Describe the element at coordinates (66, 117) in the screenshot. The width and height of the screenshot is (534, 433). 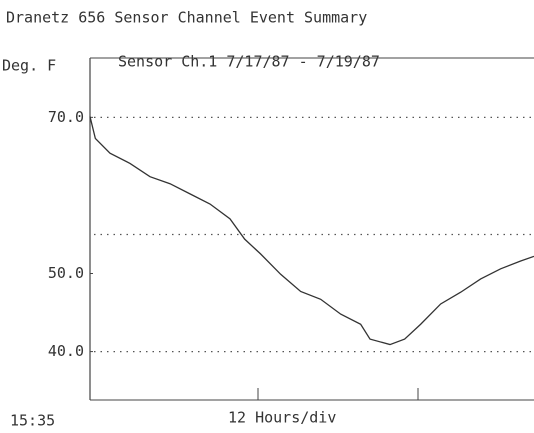
I see `y-tick-label: 70.0` at that location.